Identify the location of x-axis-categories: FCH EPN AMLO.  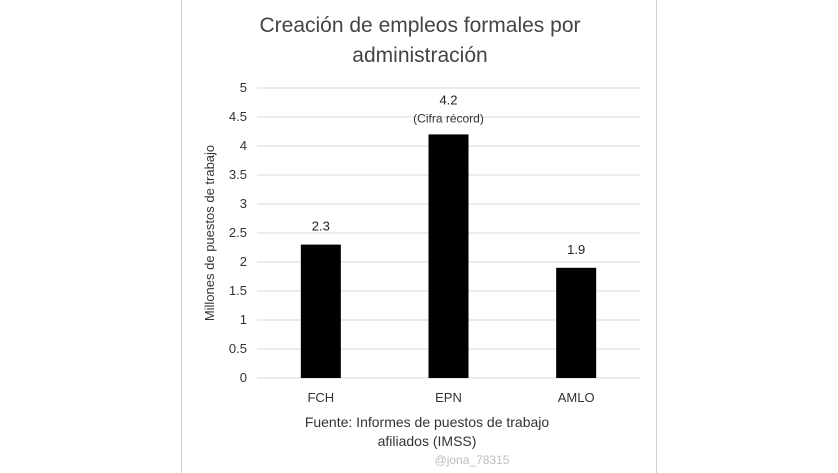
(450, 397).